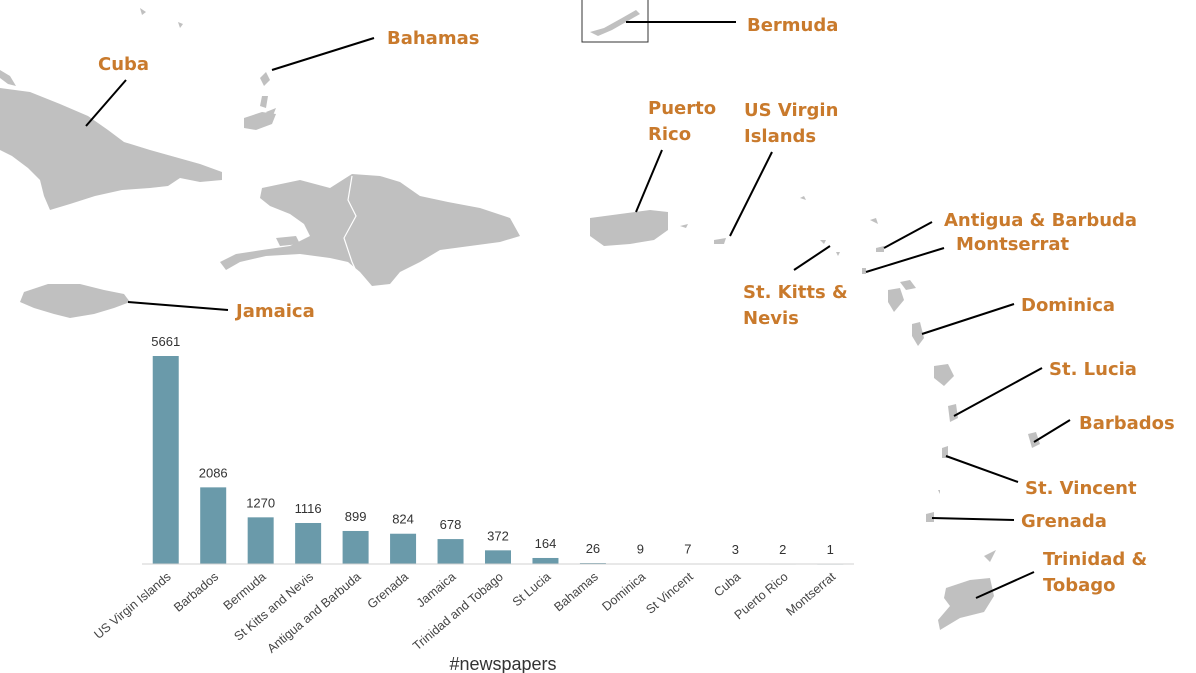 This screenshot has width=1196, height=673. What do you see at coordinates (403, 548) in the screenshot?
I see `bar-grenada` at bounding box center [403, 548].